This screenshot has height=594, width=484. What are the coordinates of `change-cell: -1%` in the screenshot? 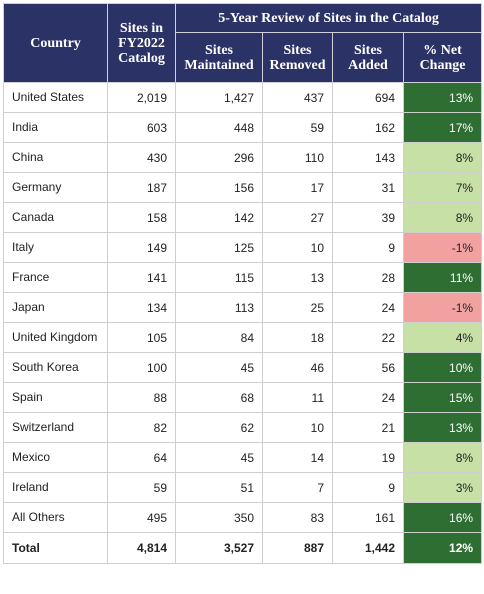 It's located at (442, 307).